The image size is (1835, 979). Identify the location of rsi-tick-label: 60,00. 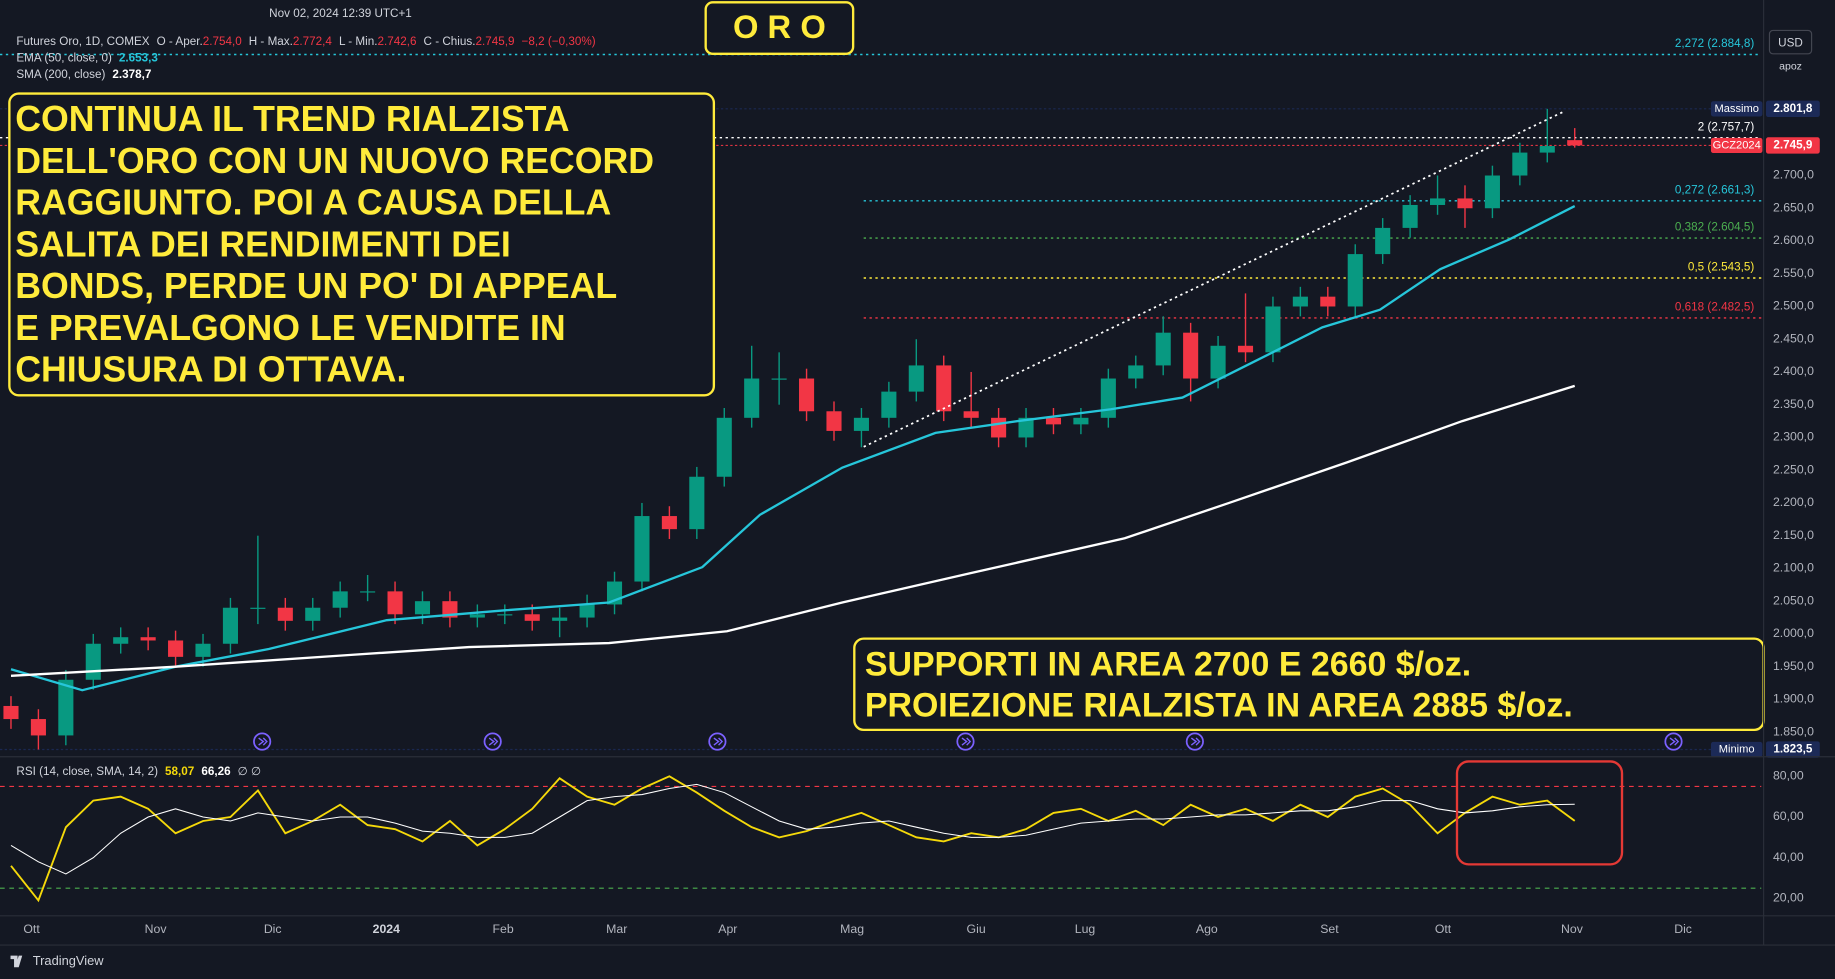
(1788, 816).